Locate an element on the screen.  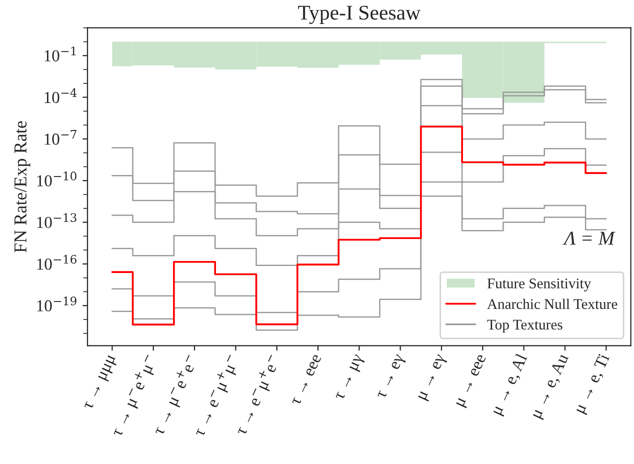
x-tick-label: τ → μ$^{−}$e$^{+}$e$^{−}$ is located at coordinates (174, 395).